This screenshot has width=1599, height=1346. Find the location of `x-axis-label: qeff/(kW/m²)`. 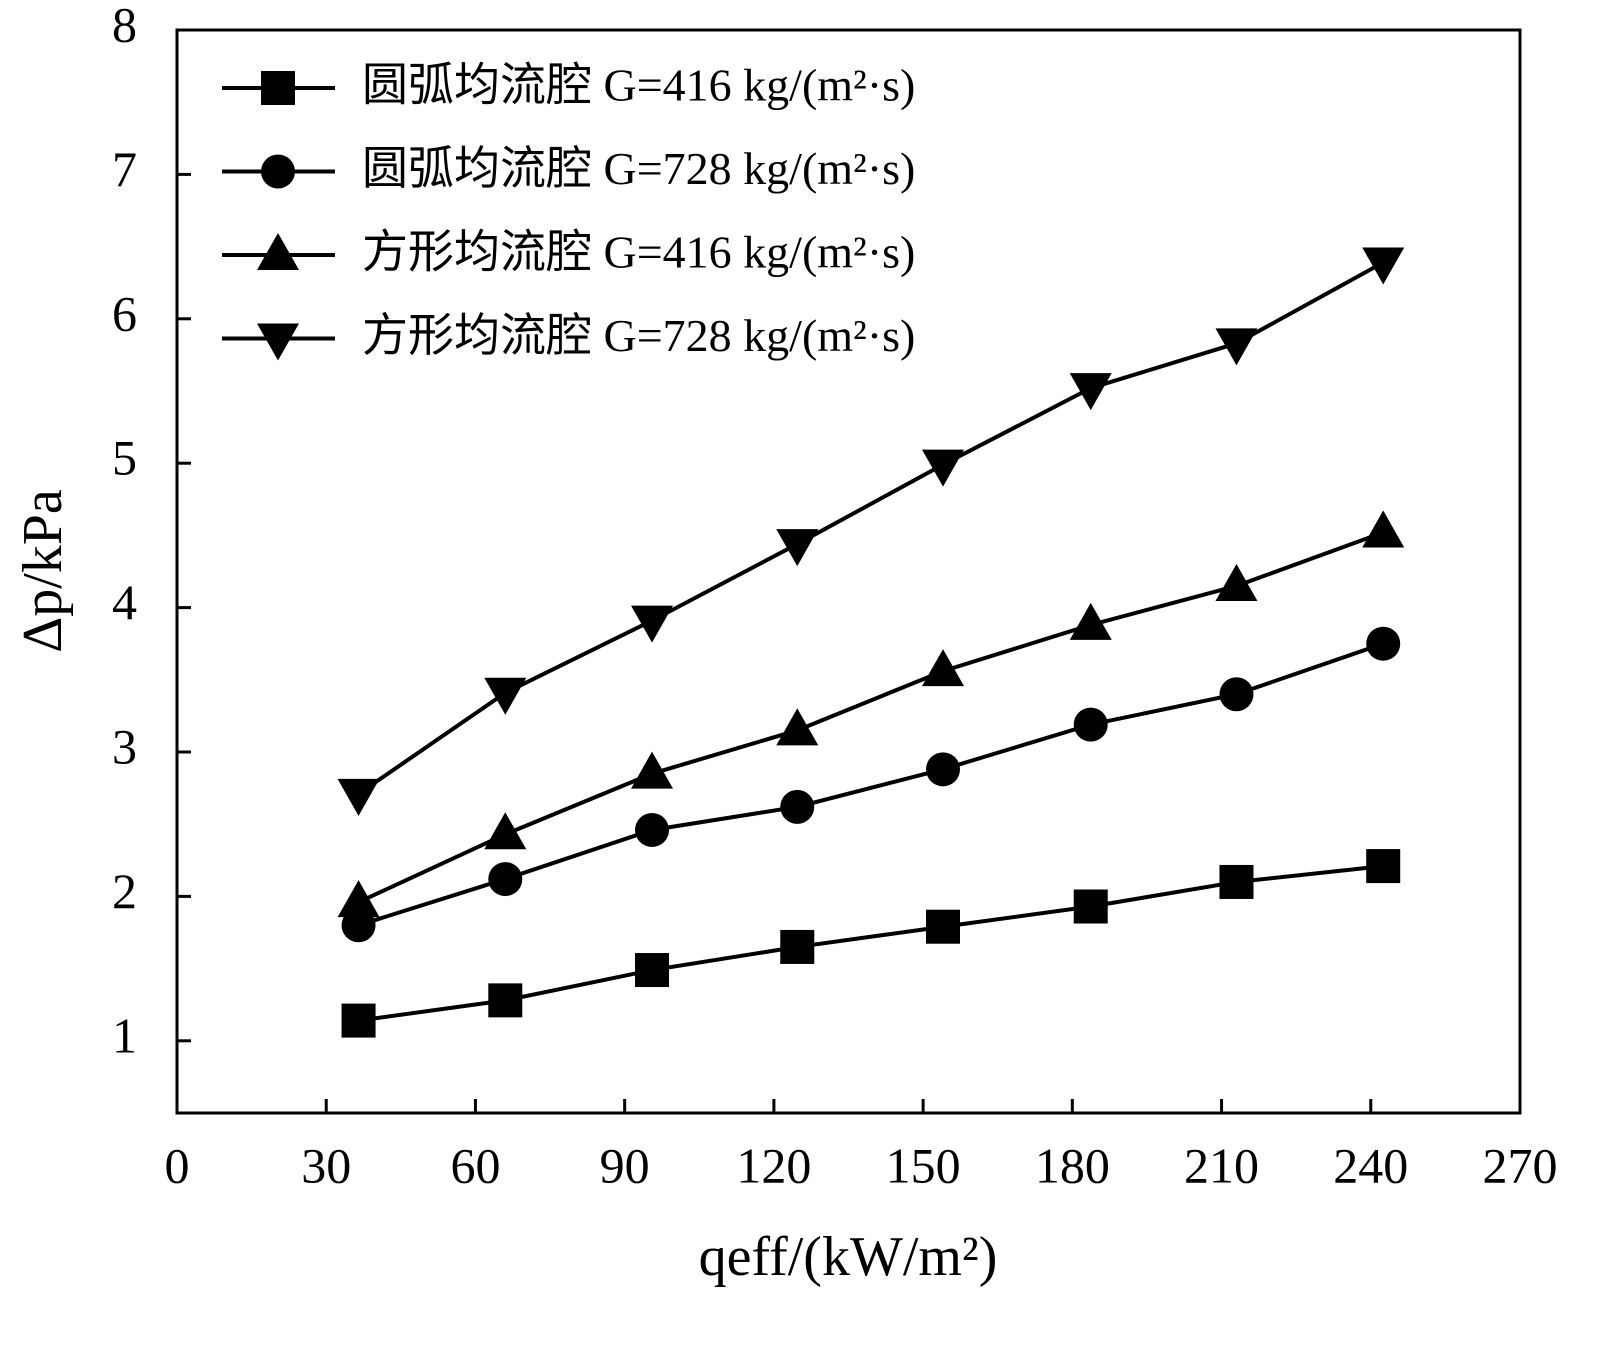

x-axis-label: qeff/(kW/m²) is located at coordinates (848, 1257).